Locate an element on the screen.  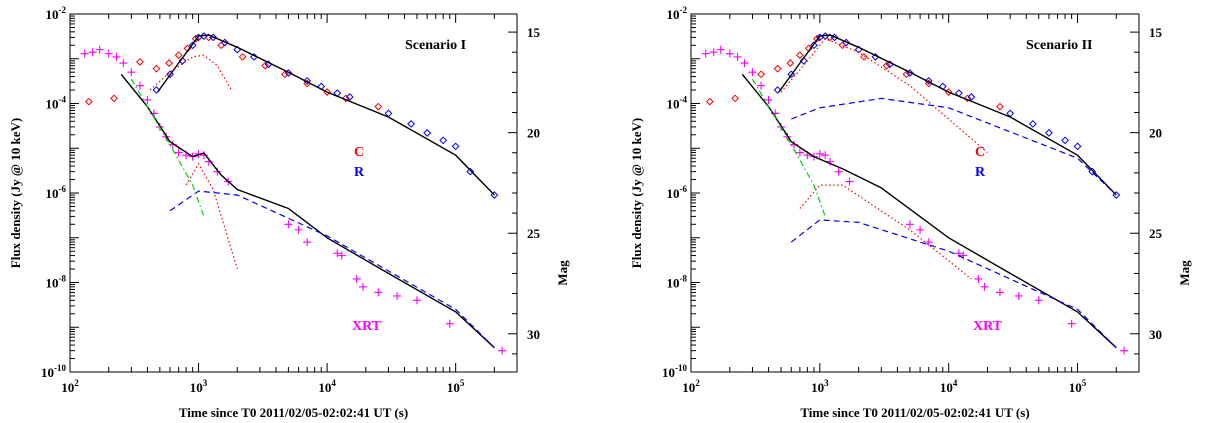
legend-r-label: R is located at coordinates (359, 172).